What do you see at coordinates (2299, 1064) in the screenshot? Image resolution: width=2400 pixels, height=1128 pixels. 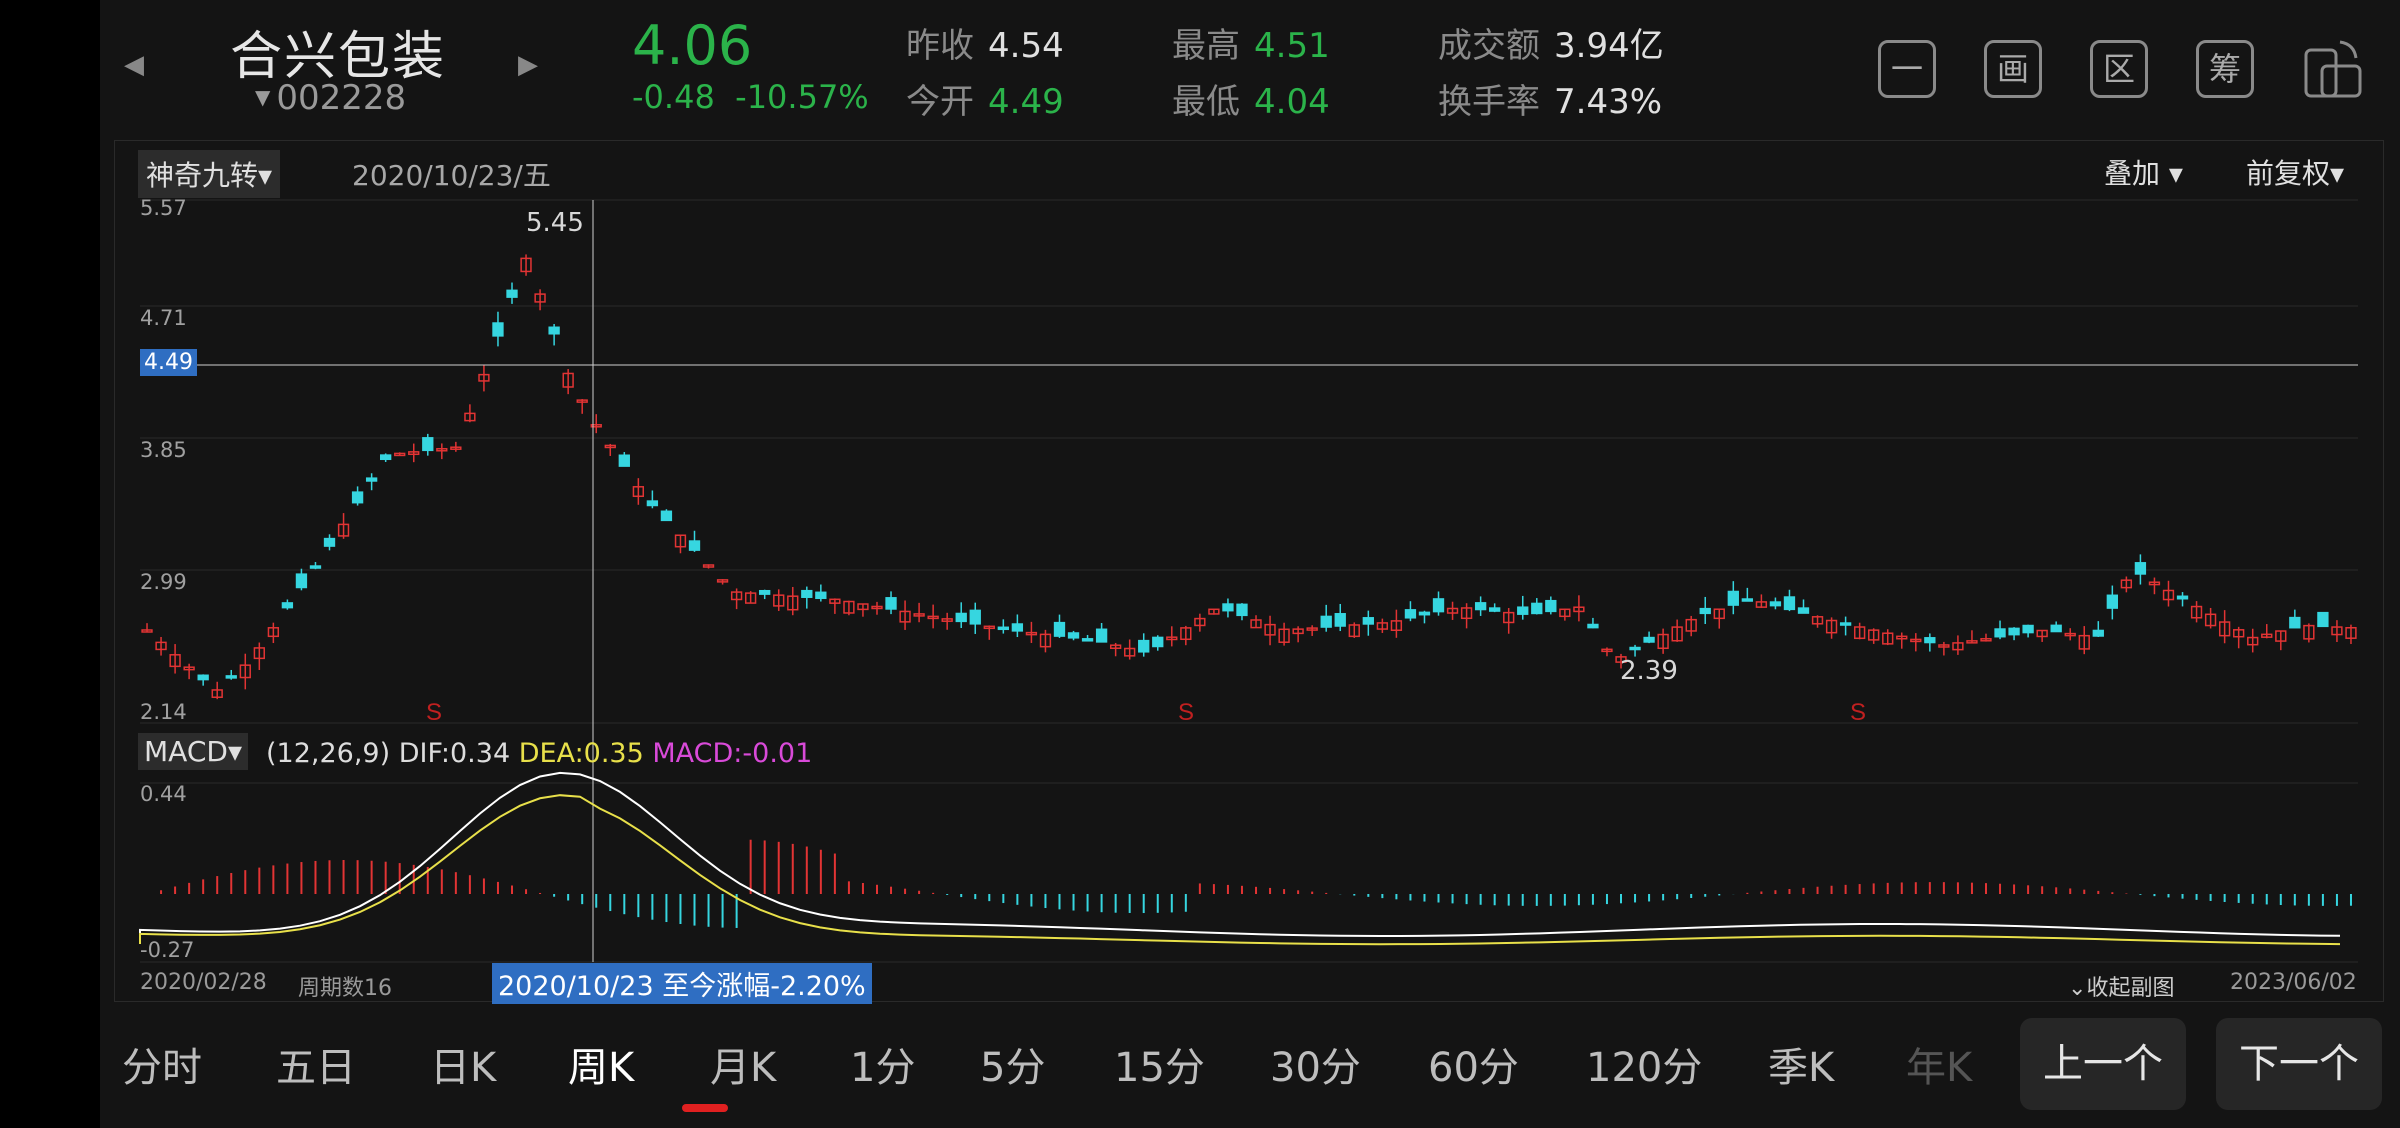 I see `next-stock-button: 下一个` at bounding box center [2299, 1064].